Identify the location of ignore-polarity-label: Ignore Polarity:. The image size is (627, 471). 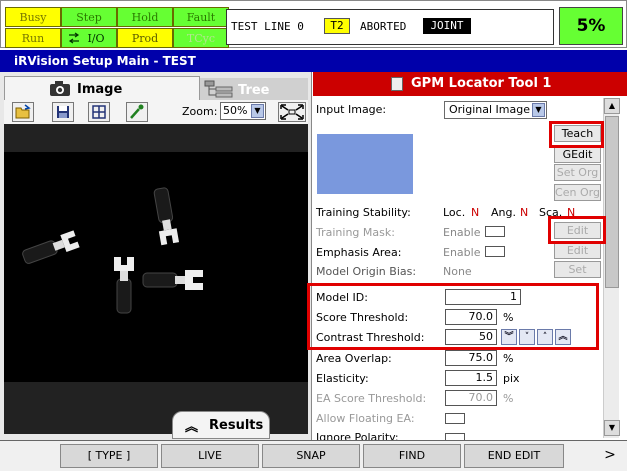
(357, 435).